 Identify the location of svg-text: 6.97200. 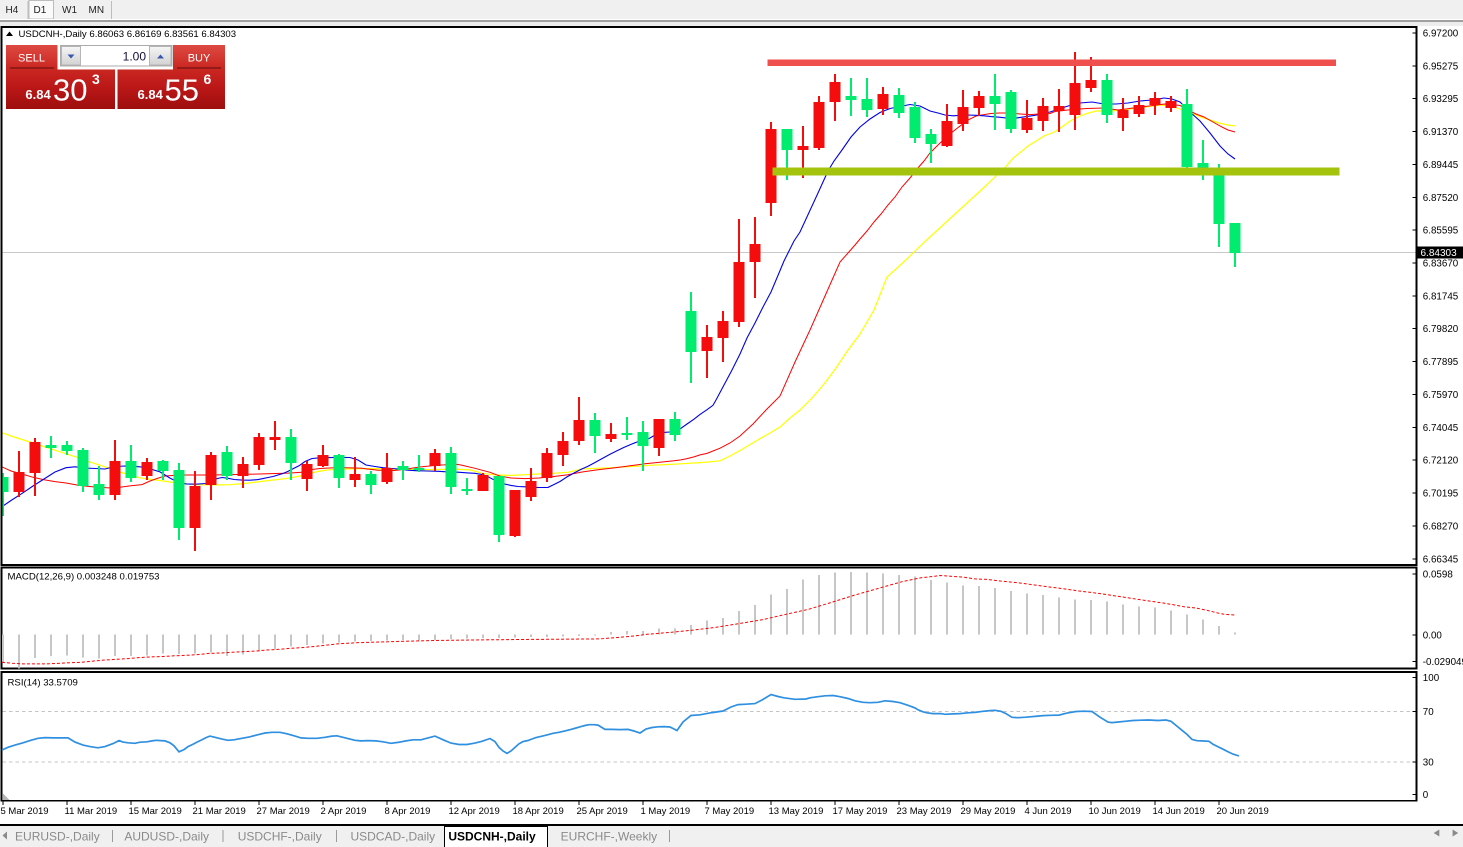
(1441, 34).